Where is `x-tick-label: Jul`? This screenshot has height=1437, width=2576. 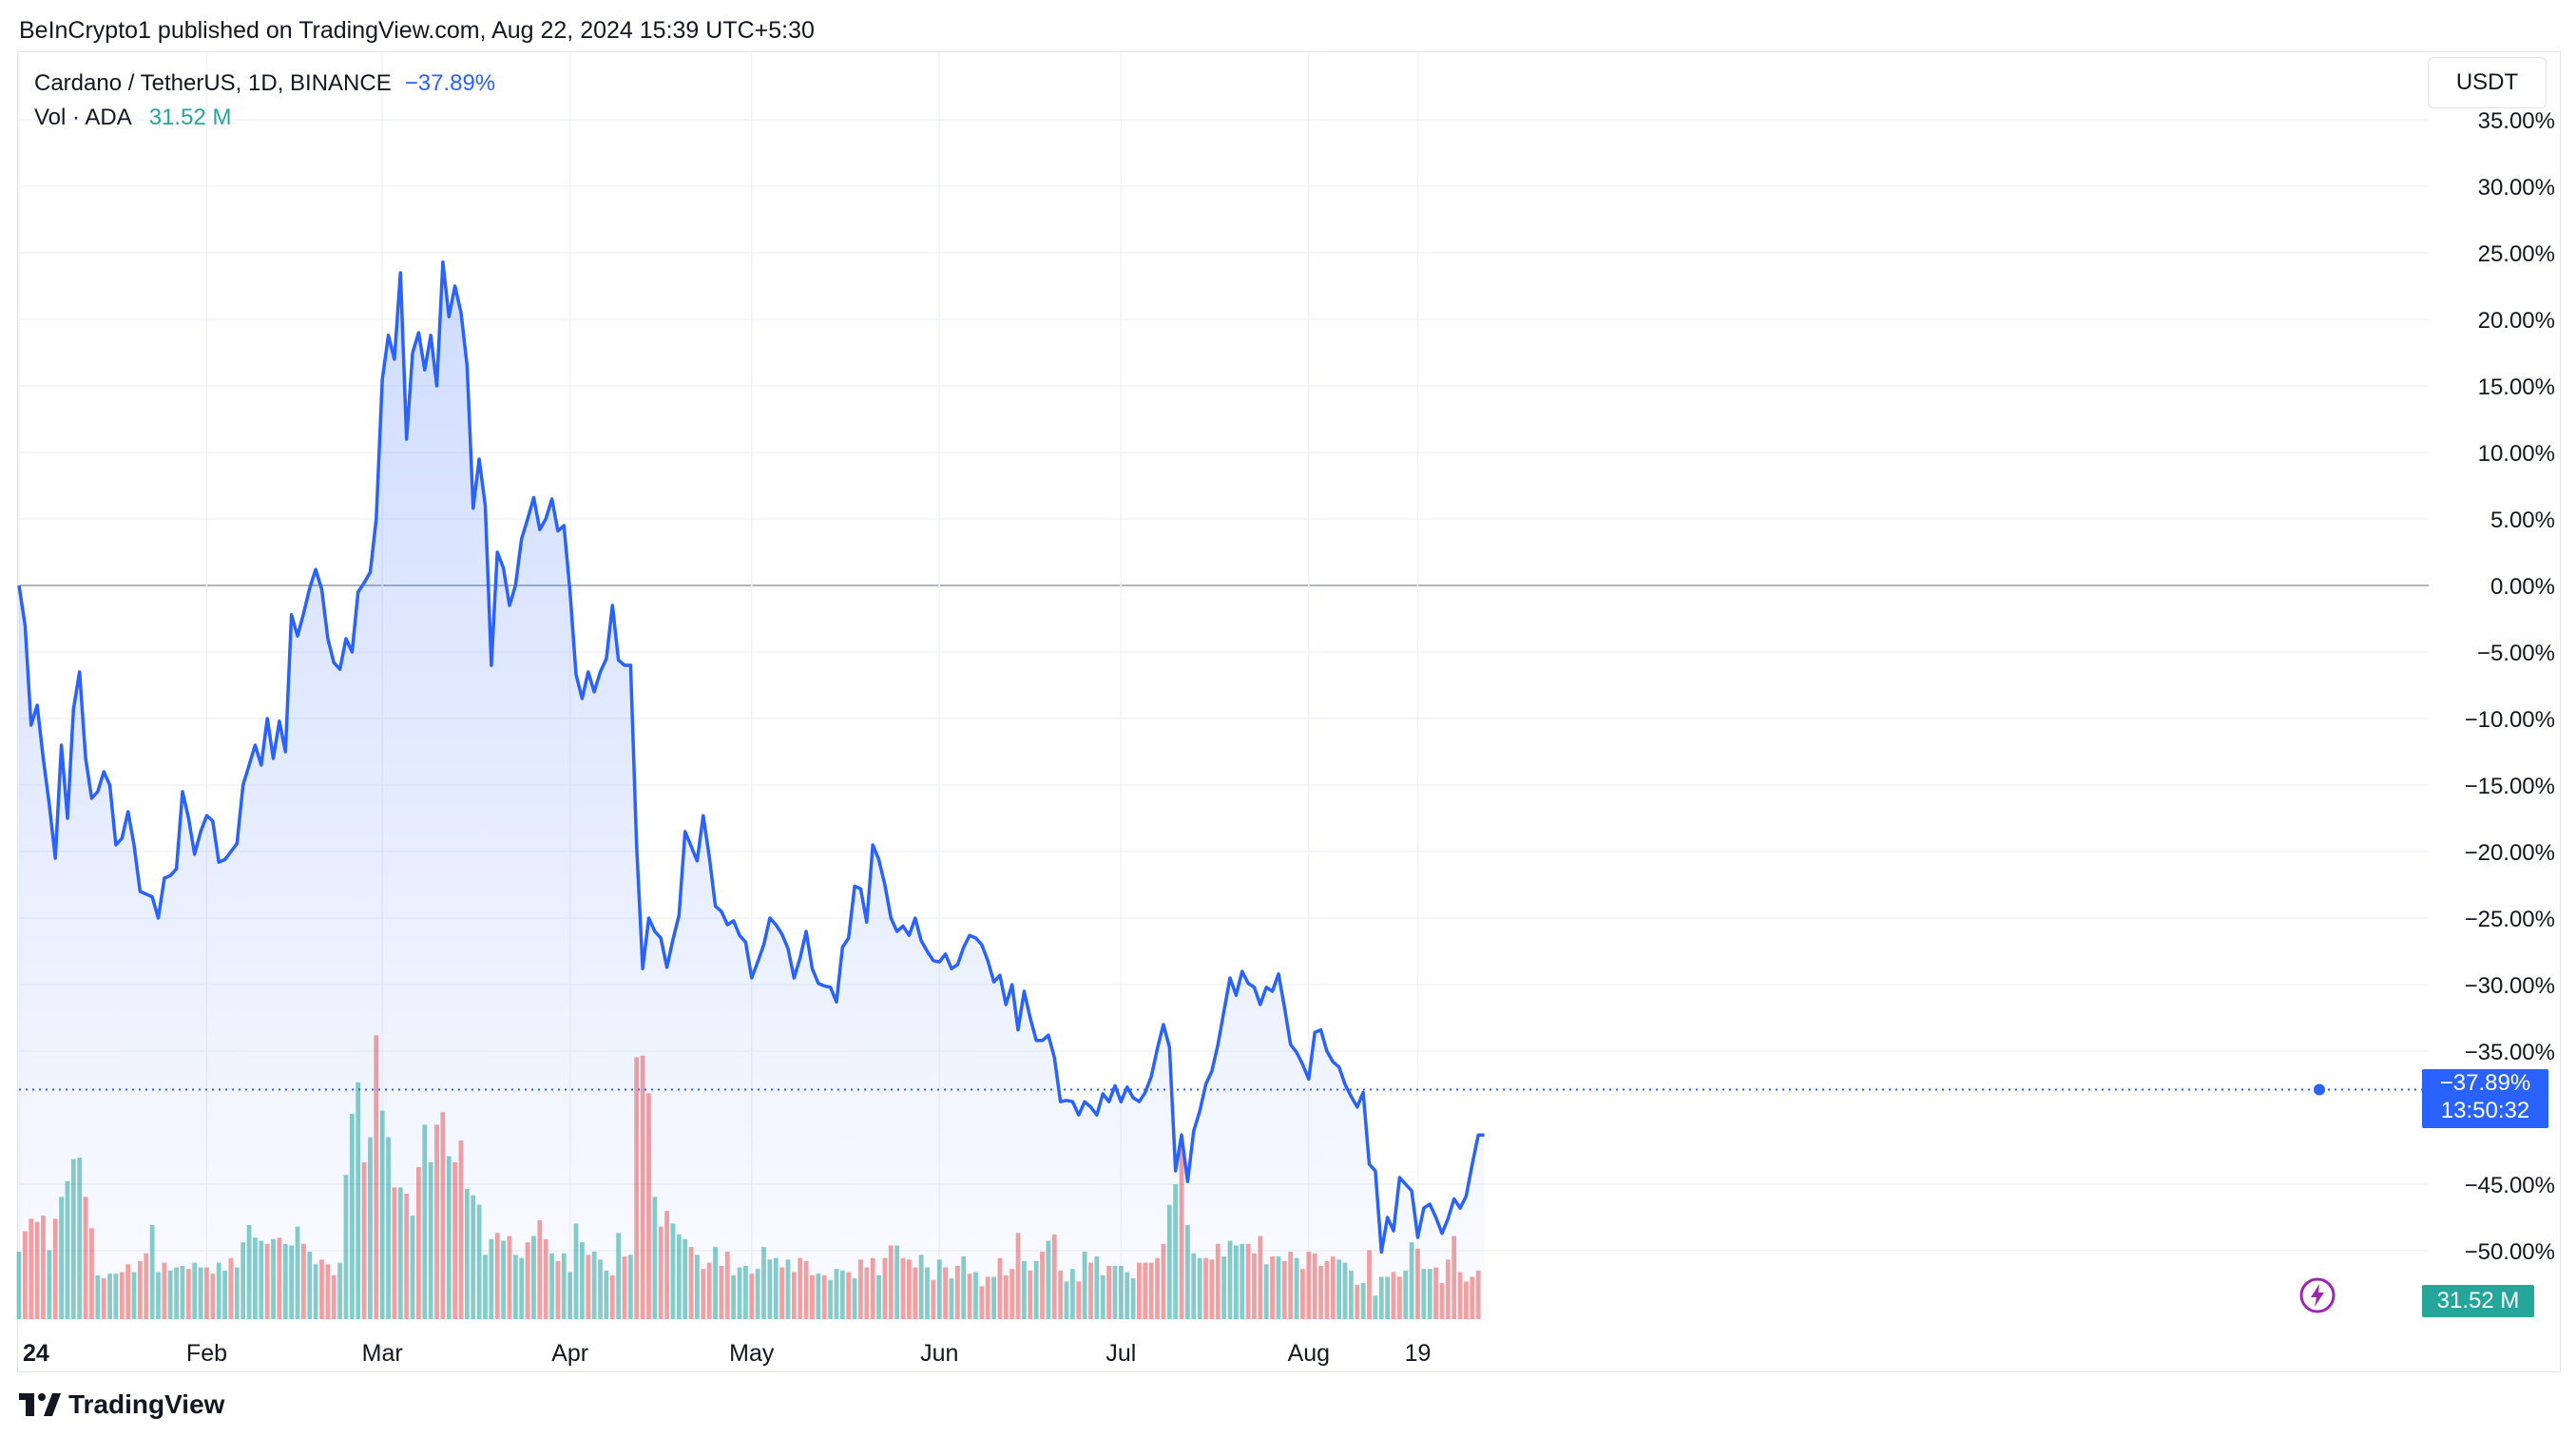
x-tick-label: Jul is located at coordinates (1120, 1353).